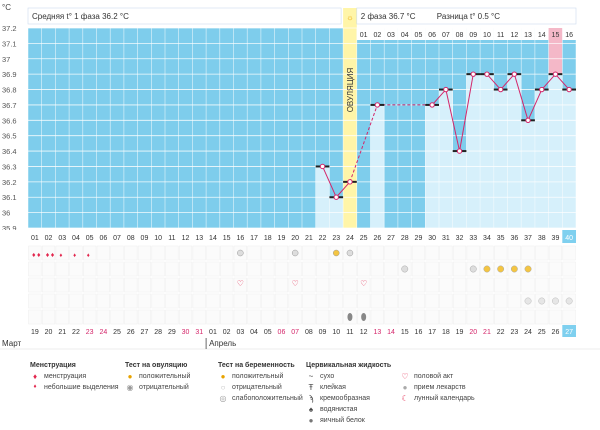 This screenshot has height=430, width=600. What do you see at coordinates (90, 332) in the screenshot?
I see `date-label: 23` at bounding box center [90, 332].